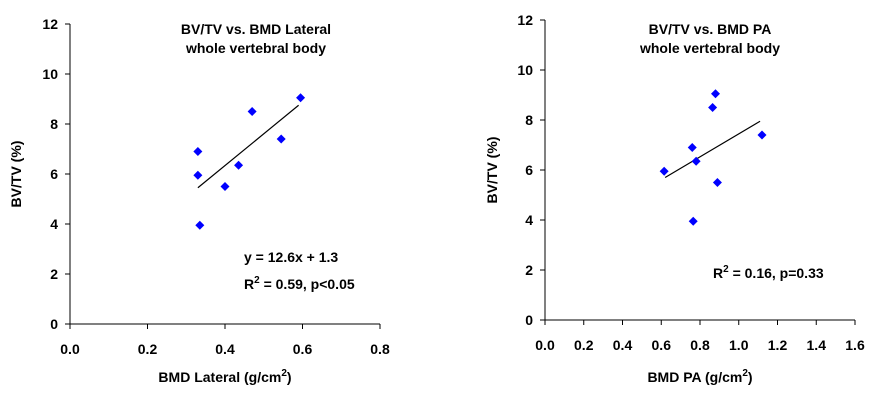 The width and height of the screenshot is (876, 393). What do you see at coordinates (256, 29) in the screenshot?
I see `chart-title: BV/TV vs. BMD Lateral` at bounding box center [256, 29].